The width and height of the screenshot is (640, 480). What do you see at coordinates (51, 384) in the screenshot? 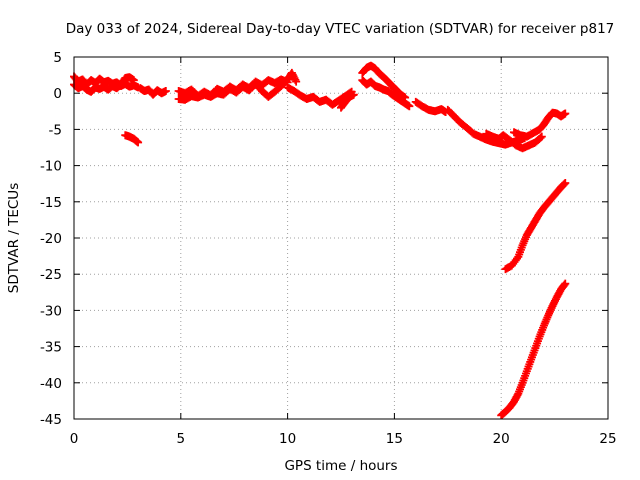
I see `y-tick-label: -40` at bounding box center [51, 384].